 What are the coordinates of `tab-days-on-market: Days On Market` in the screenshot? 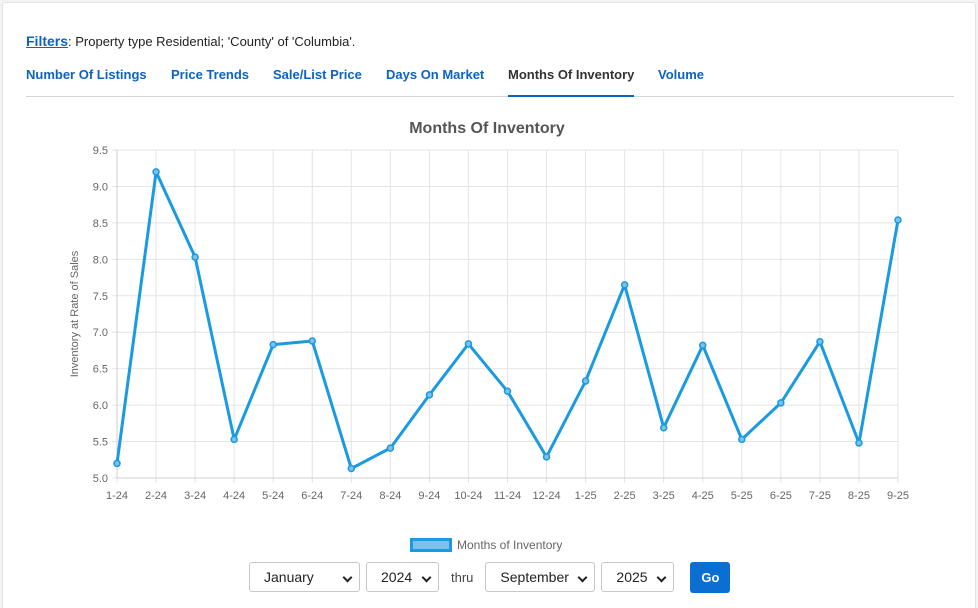 It's located at (435, 74).